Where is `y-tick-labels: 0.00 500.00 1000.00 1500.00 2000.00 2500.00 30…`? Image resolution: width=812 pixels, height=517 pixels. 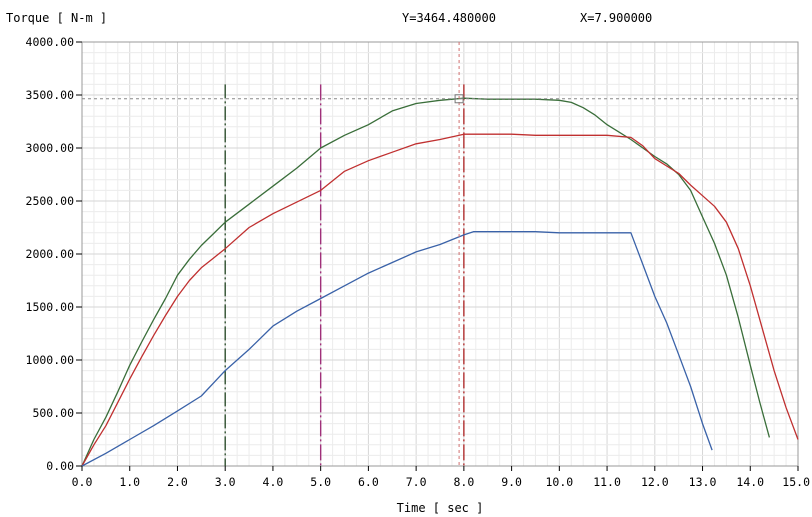
y-tick-labels: 0.00 500.00 1000.00 1500.00 2000.00 2500.00 30… is located at coordinates (54, 254).